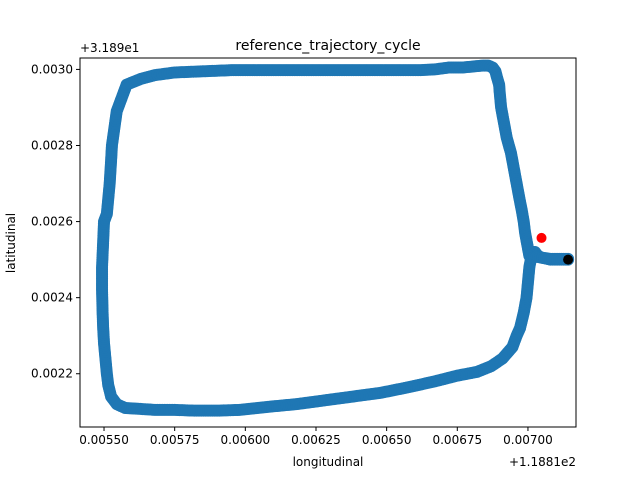 The image size is (640, 484). Describe the element at coordinates (568, 259) in the screenshot. I see `start-point-marker` at that location.